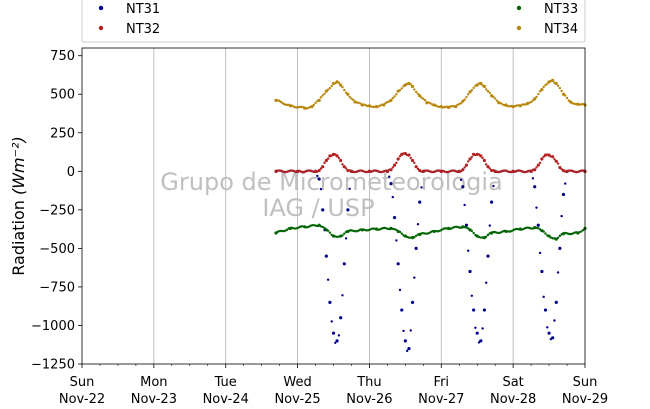 The height and width of the screenshot is (409, 650). I want to click on x-tick-day: Sat, so click(512, 382).